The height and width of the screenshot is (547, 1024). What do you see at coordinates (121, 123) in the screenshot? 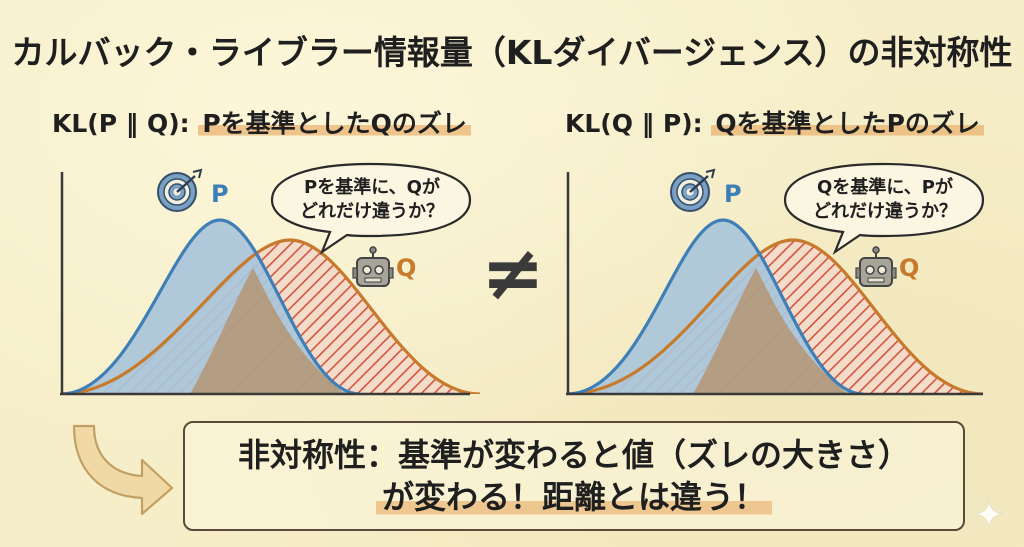
I see `left-heading-formula: KL(P ‖ Q):` at bounding box center [121, 123].